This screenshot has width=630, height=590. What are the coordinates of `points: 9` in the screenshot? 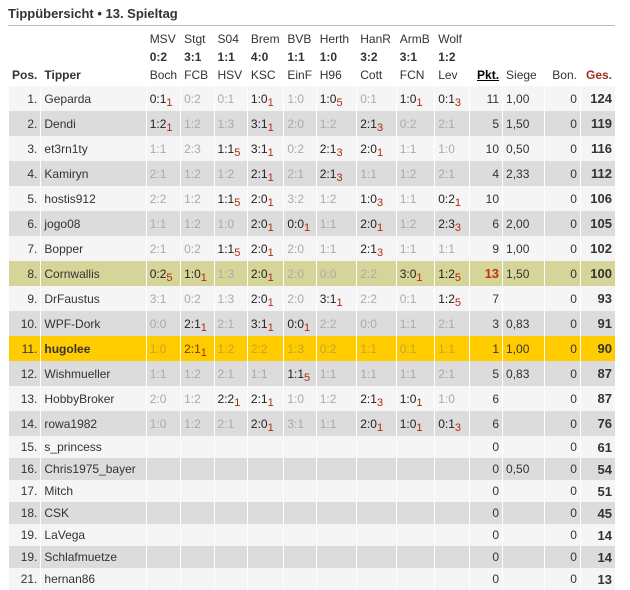 It's located at (485, 248).